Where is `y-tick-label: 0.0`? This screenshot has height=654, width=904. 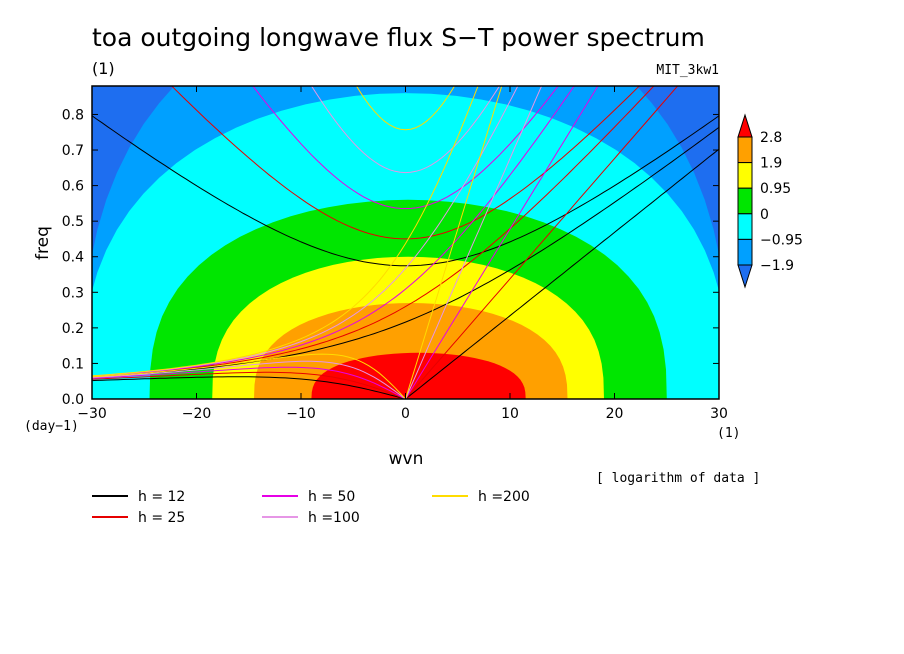
y-tick-label: 0.0 is located at coordinates (73, 400).